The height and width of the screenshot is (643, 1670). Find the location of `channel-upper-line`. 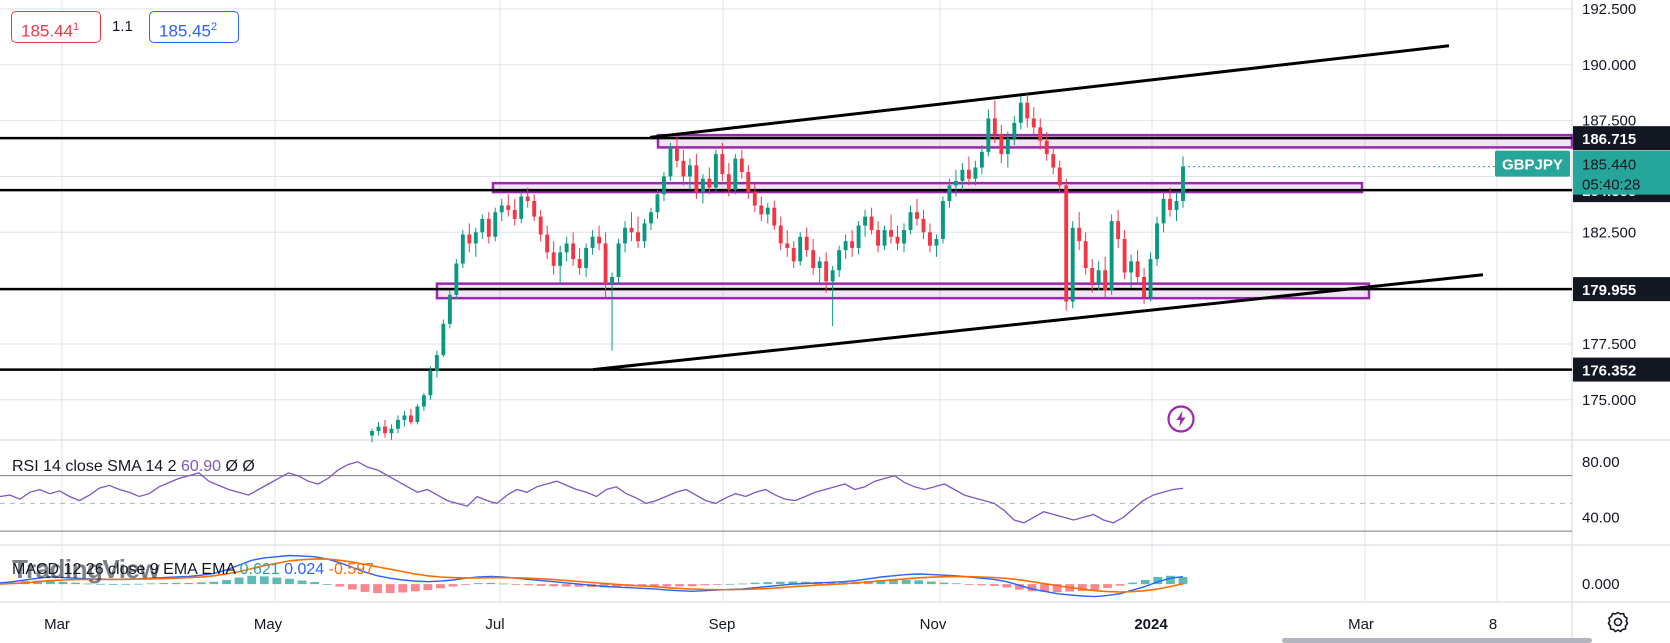

channel-upper-line is located at coordinates (1049, 91).